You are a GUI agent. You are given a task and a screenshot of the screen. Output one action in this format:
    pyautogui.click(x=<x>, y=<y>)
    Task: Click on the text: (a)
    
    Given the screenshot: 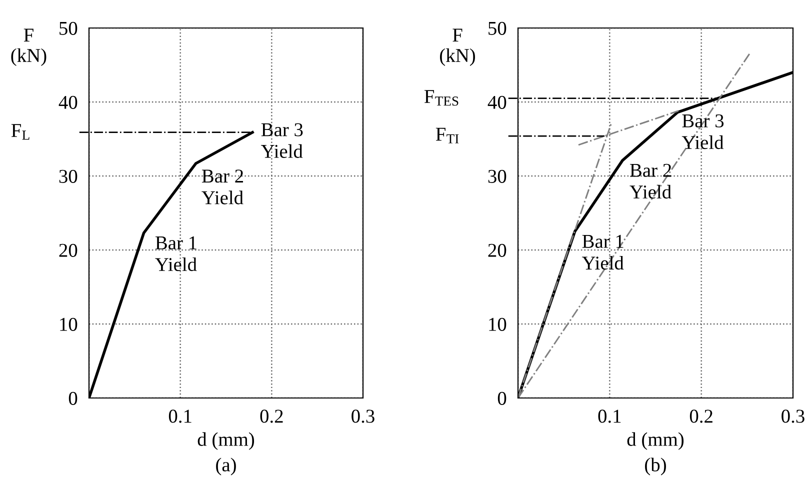 What is the action you would take?
    pyautogui.click(x=226, y=467)
    